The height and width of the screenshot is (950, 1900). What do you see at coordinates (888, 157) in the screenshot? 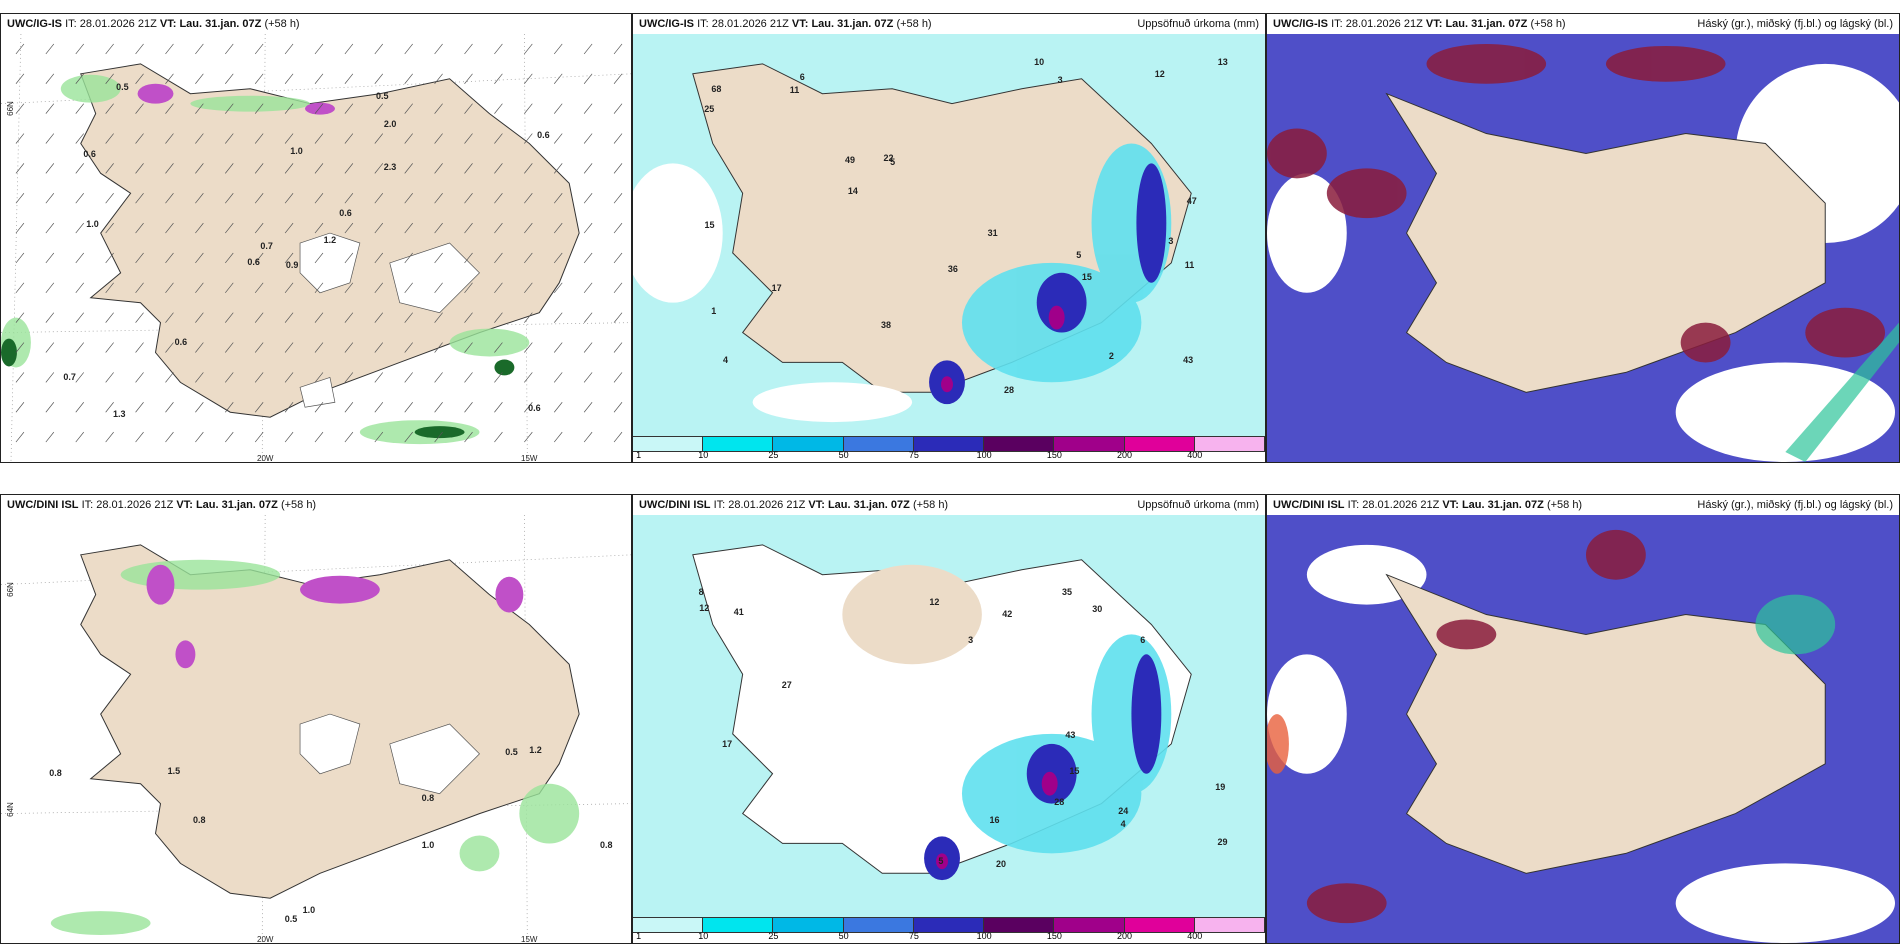
I see `map-value-label: 22` at bounding box center [888, 157].